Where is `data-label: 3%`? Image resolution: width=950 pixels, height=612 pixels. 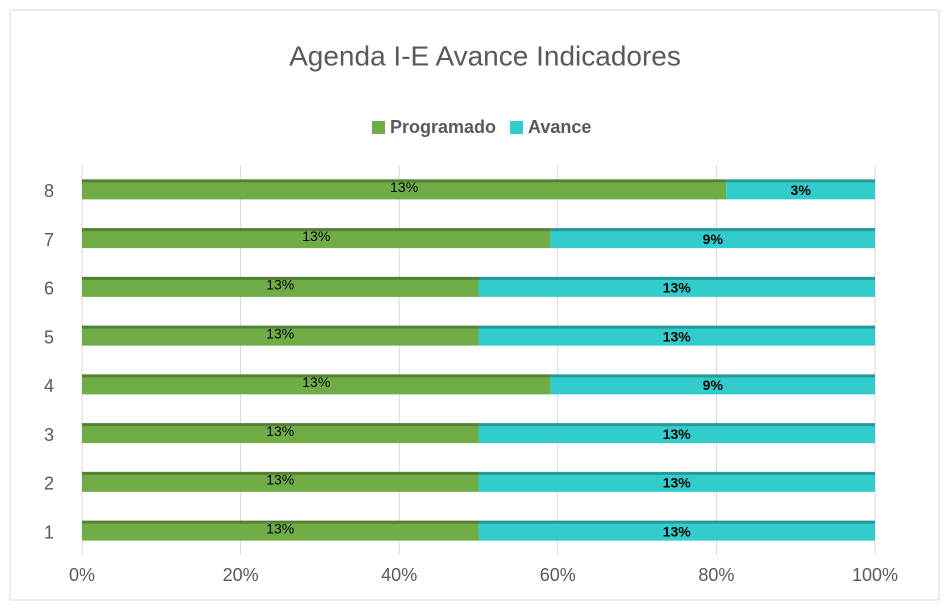
data-label: 3% is located at coordinates (801, 190).